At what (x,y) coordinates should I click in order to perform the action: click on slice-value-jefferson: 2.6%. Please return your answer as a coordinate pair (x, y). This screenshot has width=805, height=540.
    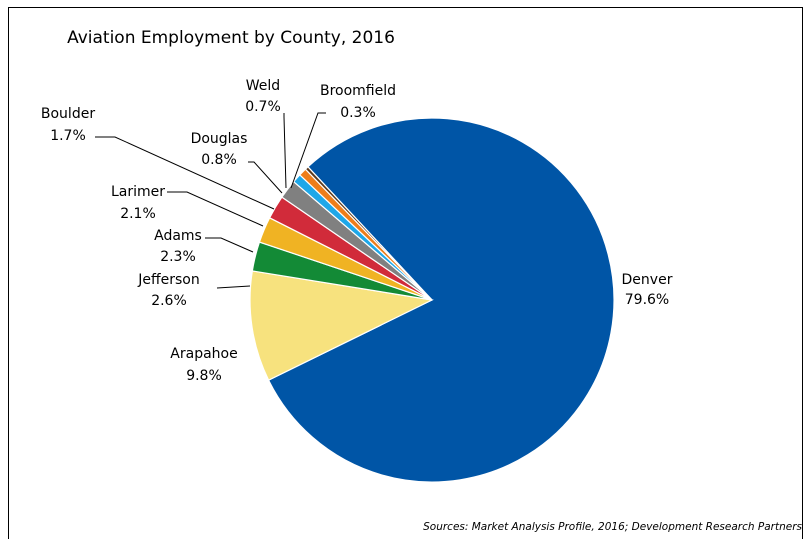
    Looking at the image, I should click on (169, 301).